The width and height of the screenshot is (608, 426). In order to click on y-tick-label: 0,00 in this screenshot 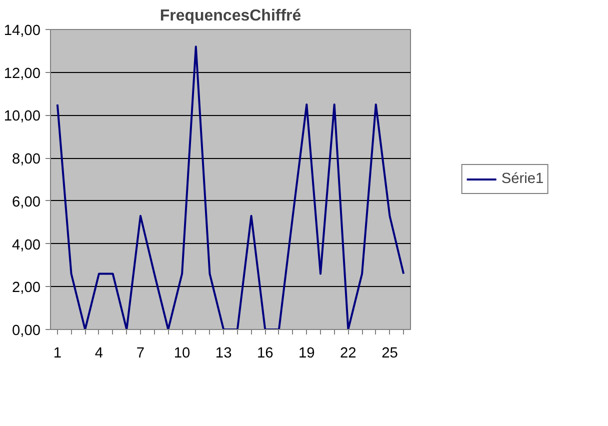, I will do `click(26, 331)`.